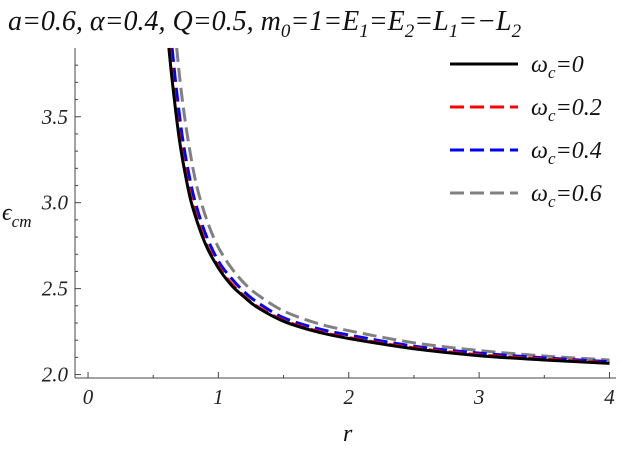 The height and width of the screenshot is (449, 631). Describe the element at coordinates (566, 110) in the screenshot. I see `legend-label-1: ωc=0.2` at that location.